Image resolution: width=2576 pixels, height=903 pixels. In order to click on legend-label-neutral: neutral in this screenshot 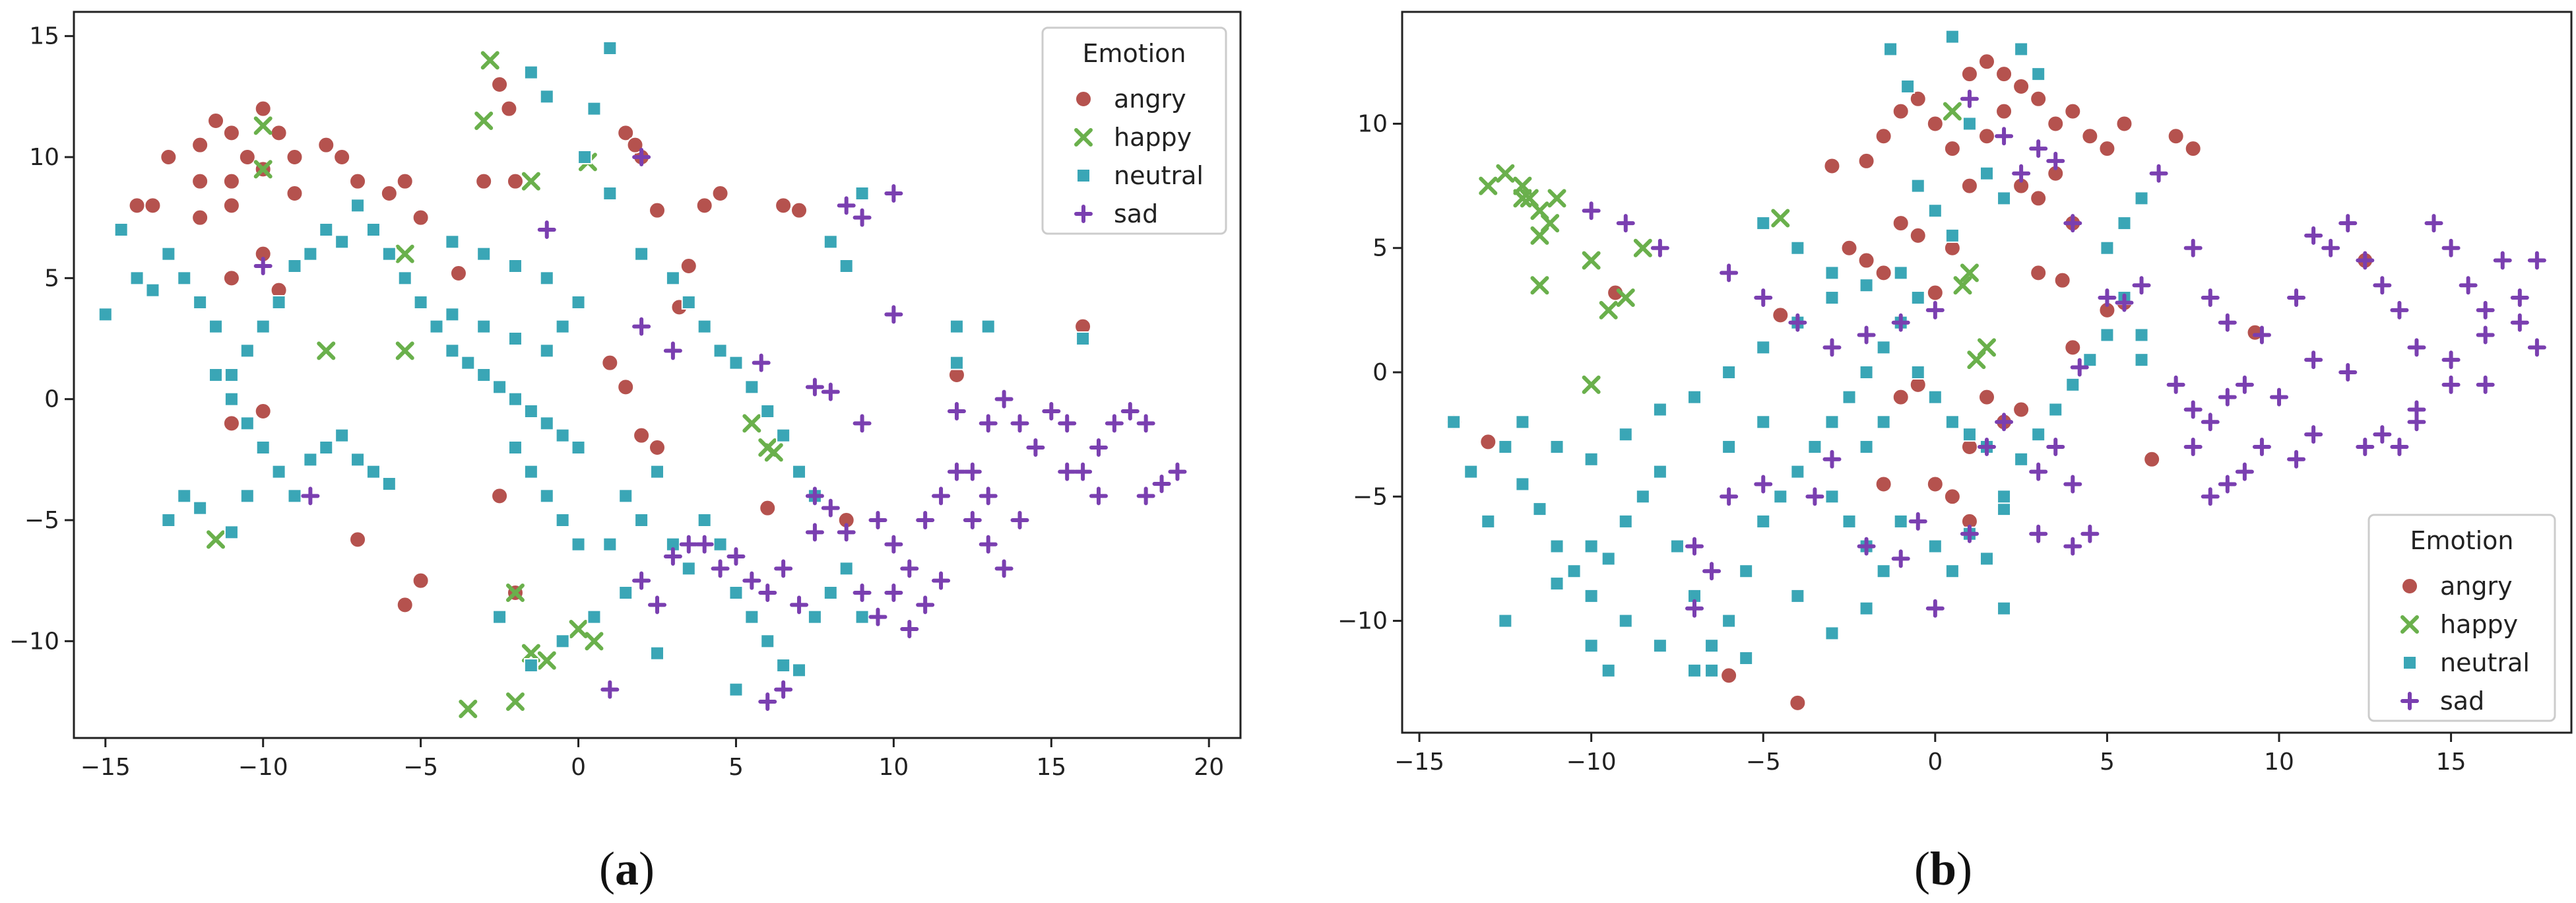, I will do `click(2485, 662)`.